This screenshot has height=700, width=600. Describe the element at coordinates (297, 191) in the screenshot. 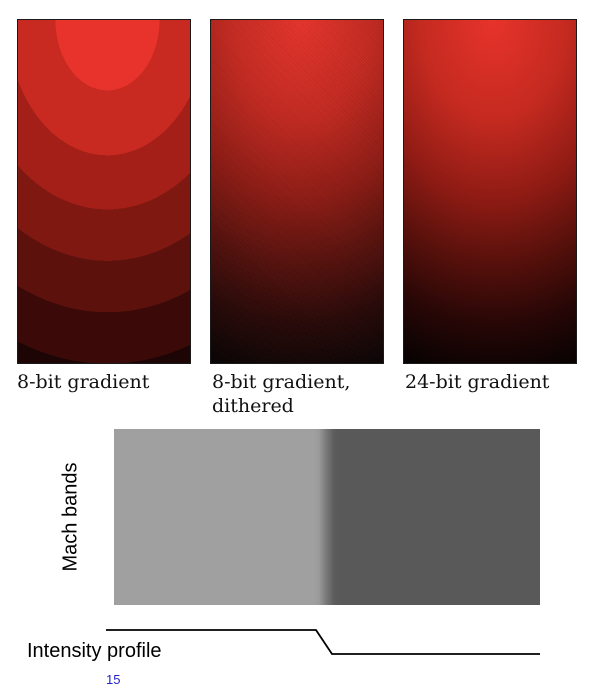

I see `gradient-8bit-dithered-image` at that location.